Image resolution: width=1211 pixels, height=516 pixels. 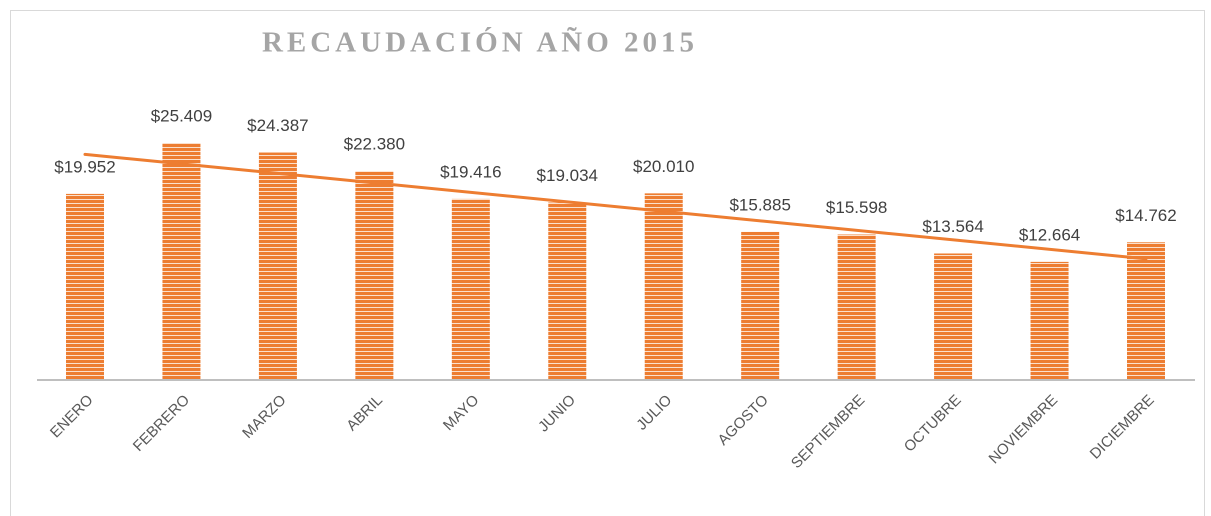 I want to click on data-label: $19.416, so click(x=470, y=171).